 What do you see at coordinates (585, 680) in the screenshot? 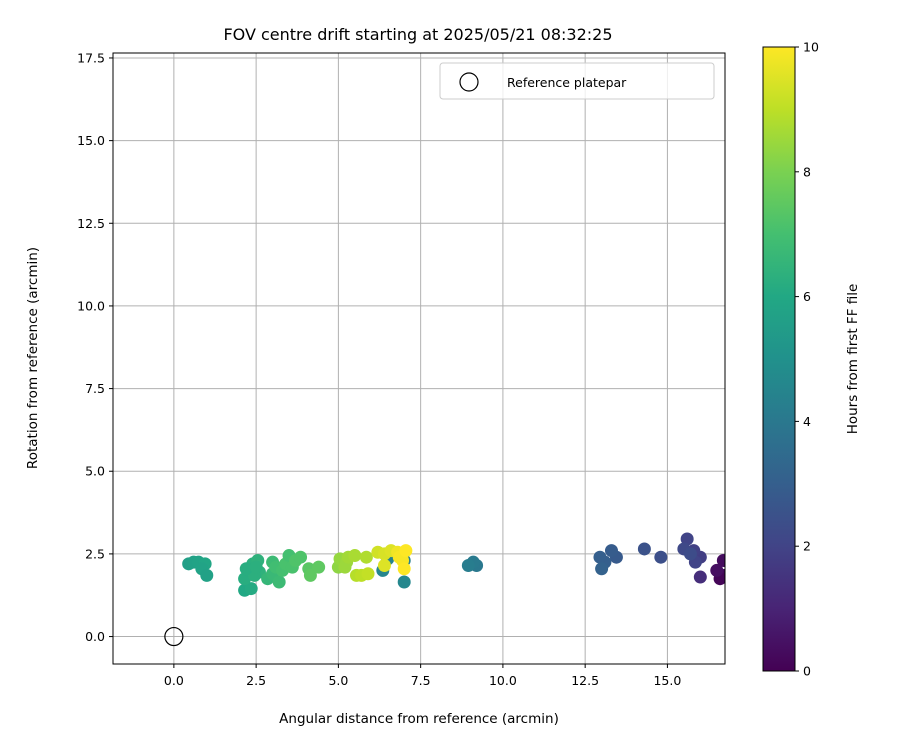
I see `x-tick-label: 12.5` at bounding box center [585, 680].